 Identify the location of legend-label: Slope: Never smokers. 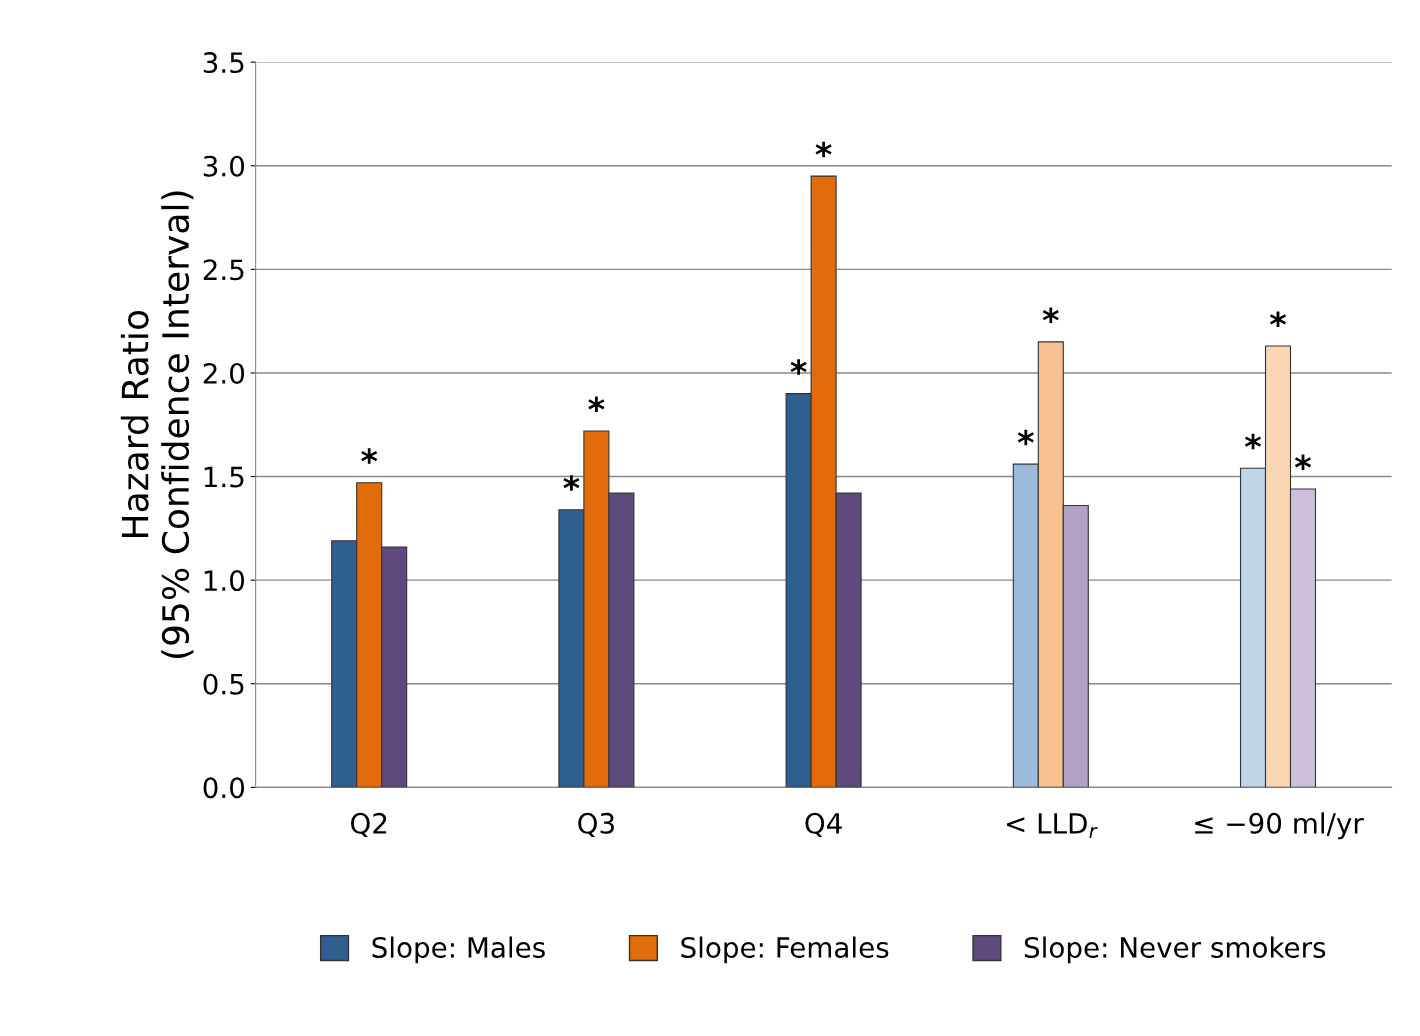
(1175, 950).